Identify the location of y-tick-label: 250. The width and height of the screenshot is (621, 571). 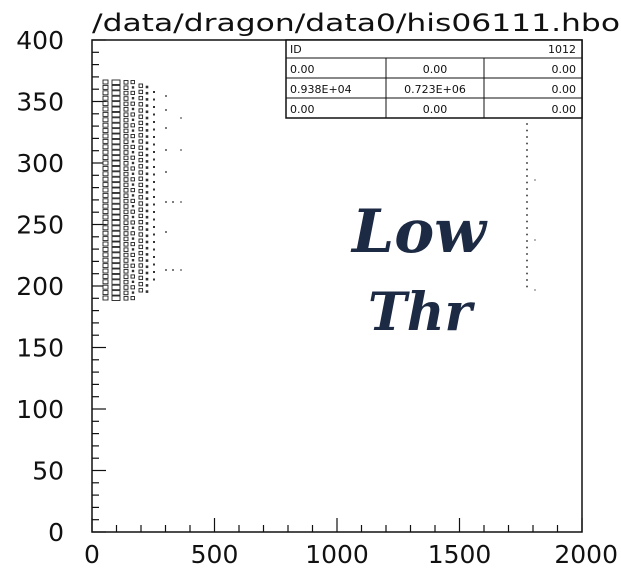
(40, 225).